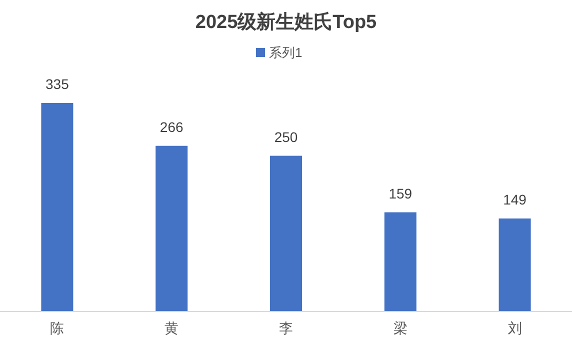 The image size is (572, 344). Describe the element at coordinates (286, 22) in the screenshot. I see `chart-title: 2025级新生姓氏Top5` at that location.